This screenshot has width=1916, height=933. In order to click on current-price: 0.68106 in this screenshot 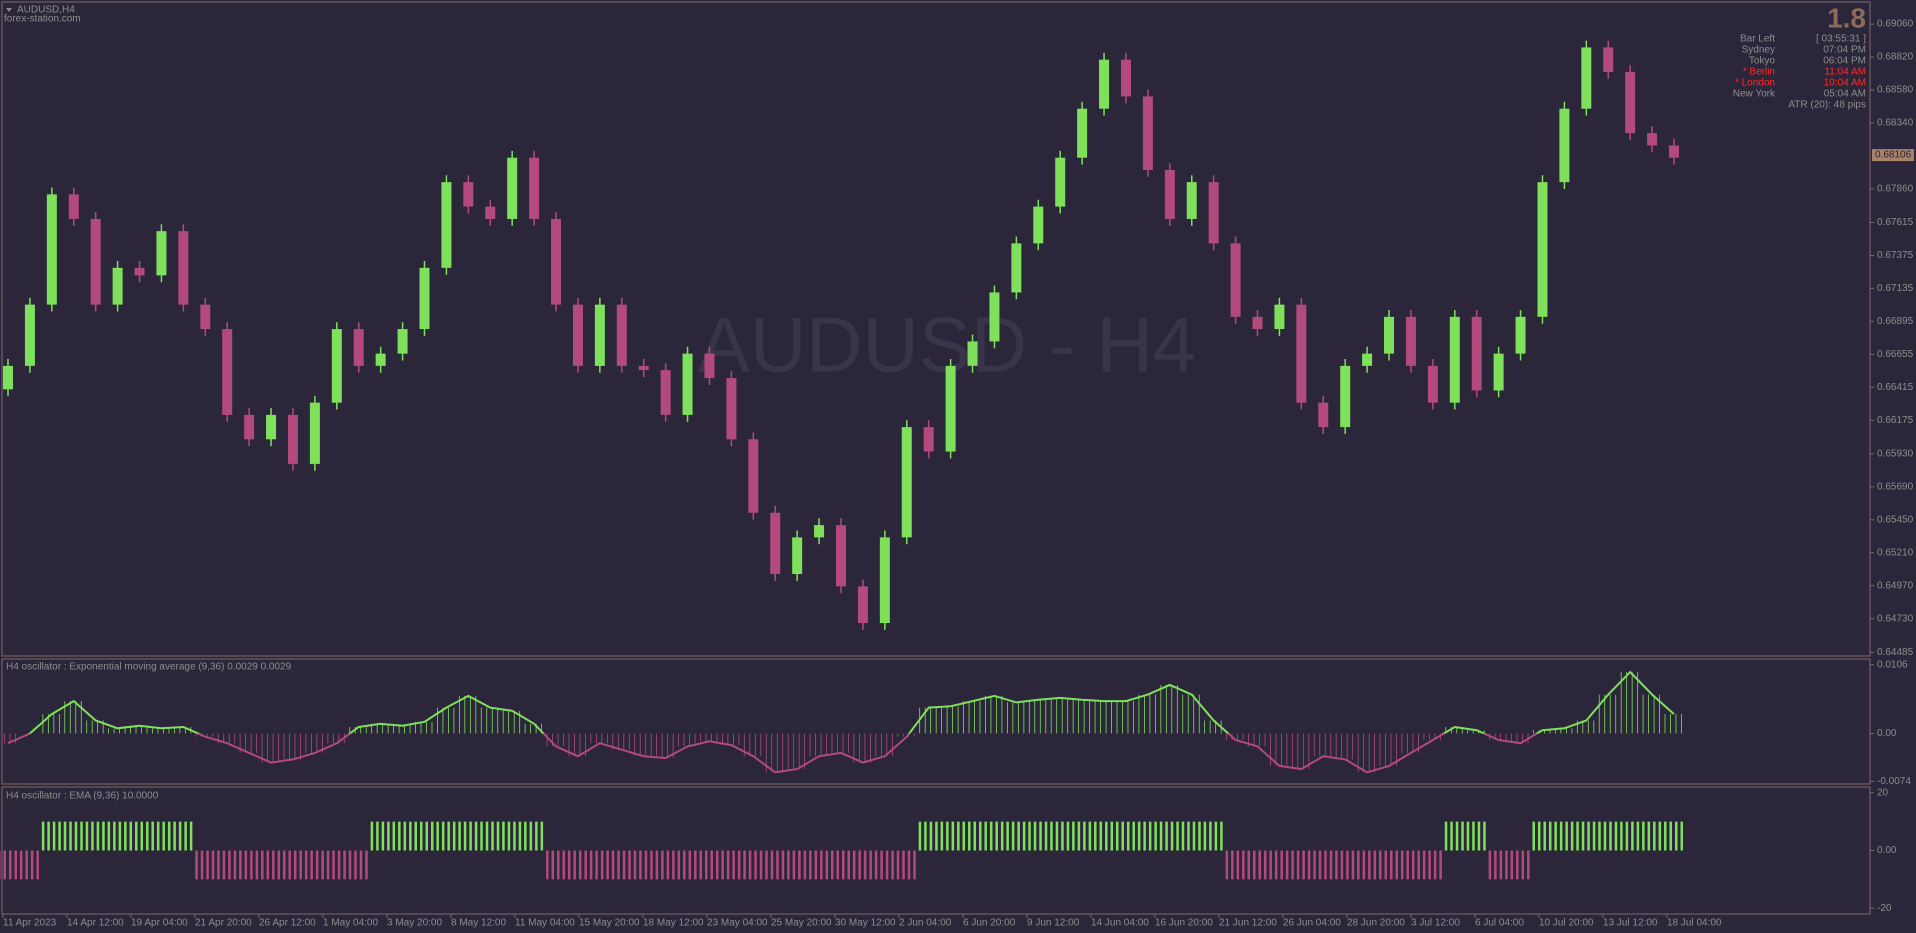, I will do `click(1893, 155)`.